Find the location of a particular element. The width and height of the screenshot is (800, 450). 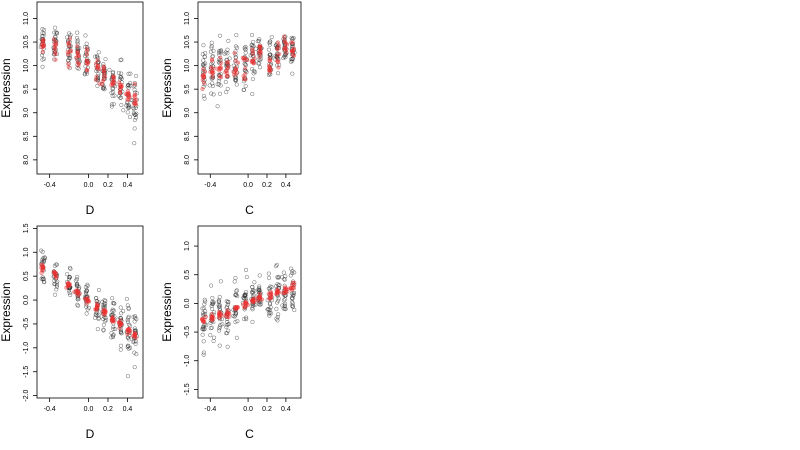

y-tick-label: 10.0 is located at coordinates (187, 66).